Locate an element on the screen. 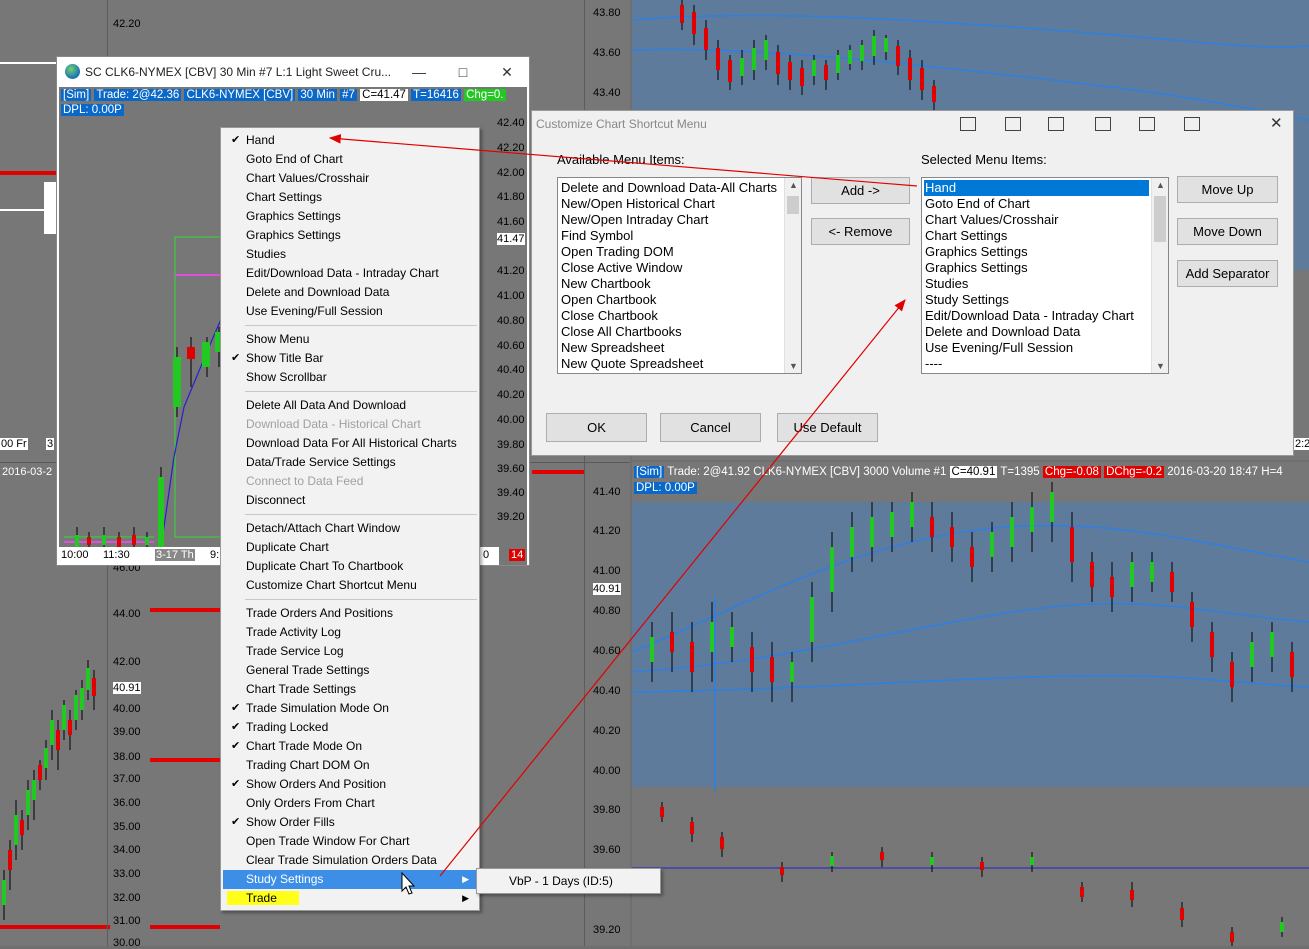 This screenshot has height=949, width=1309. menu-item-use-evening-full-session: Use Evening/Full Session is located at coordinates (350, 311).